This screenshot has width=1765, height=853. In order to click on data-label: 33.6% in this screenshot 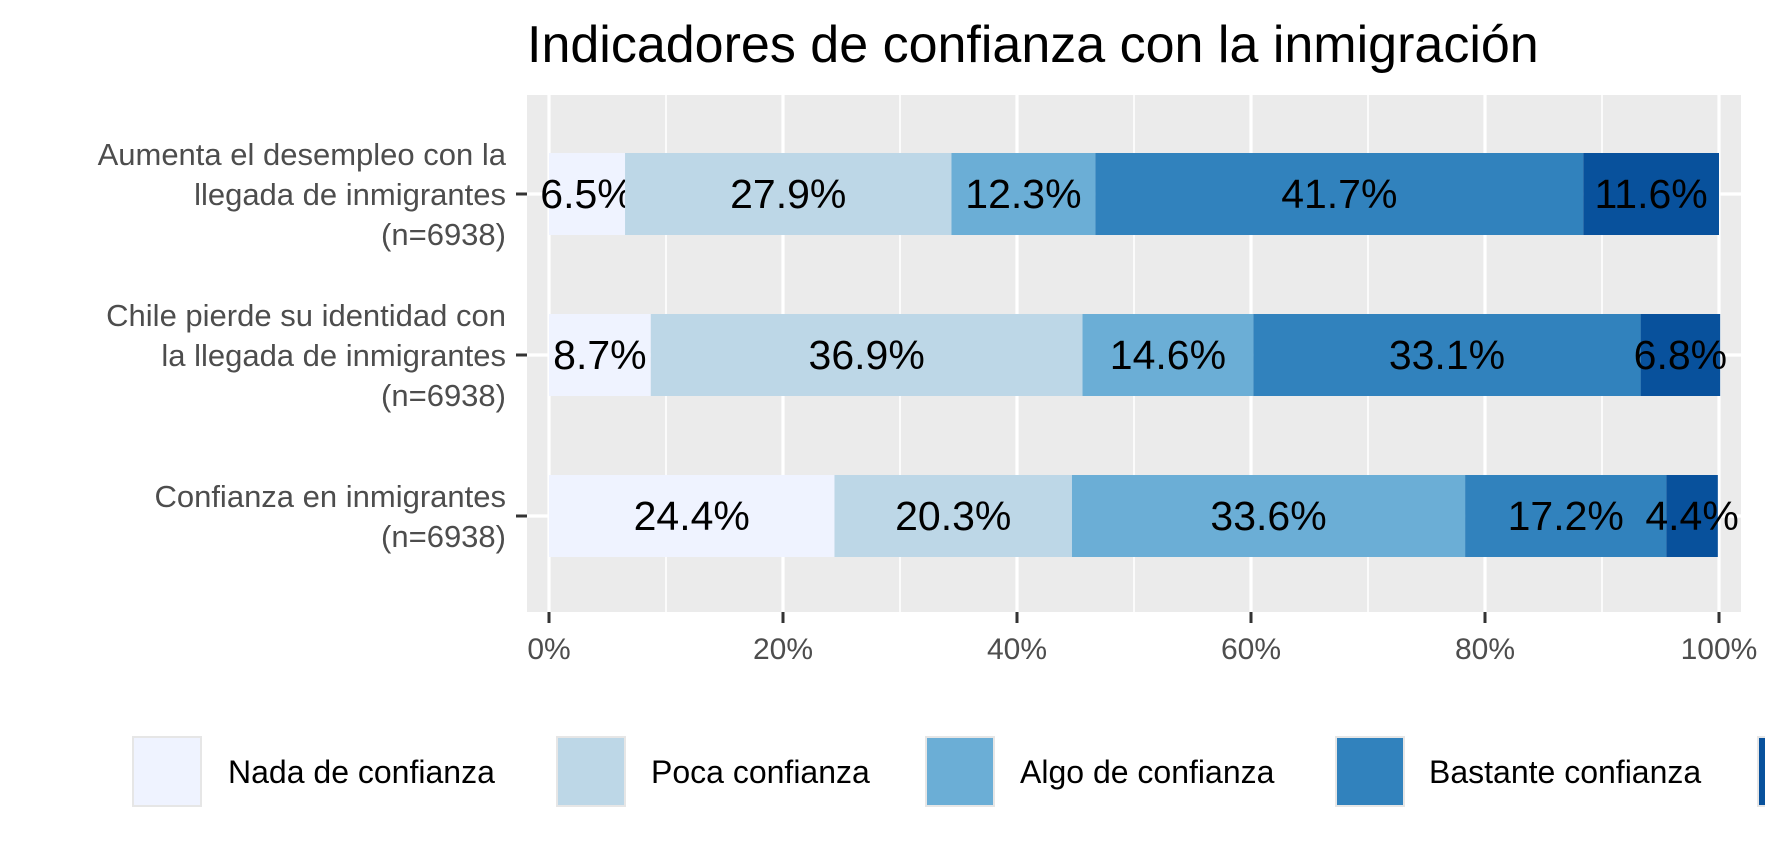, I will do `click(1268, 516)`.